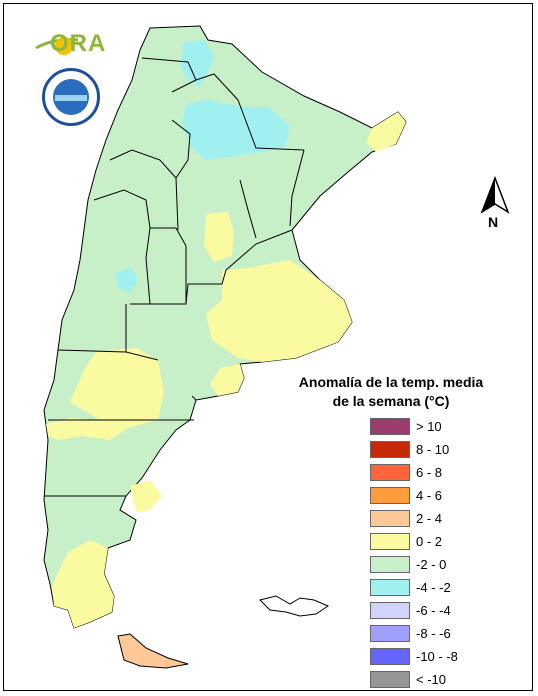 Image resolution: width=538 pixels, height=696 pixels. Describe the element at coordinates (279, 311) in the screenshot. I see `anomaly-area-warm-buenos-aires` at that location.